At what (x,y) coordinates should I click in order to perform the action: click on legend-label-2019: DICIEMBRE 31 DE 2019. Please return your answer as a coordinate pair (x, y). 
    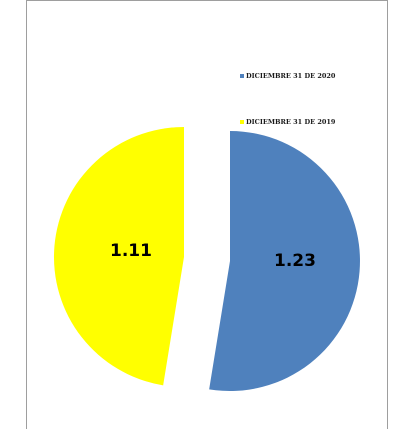
    Looking at the image, I should click on (291, 122).